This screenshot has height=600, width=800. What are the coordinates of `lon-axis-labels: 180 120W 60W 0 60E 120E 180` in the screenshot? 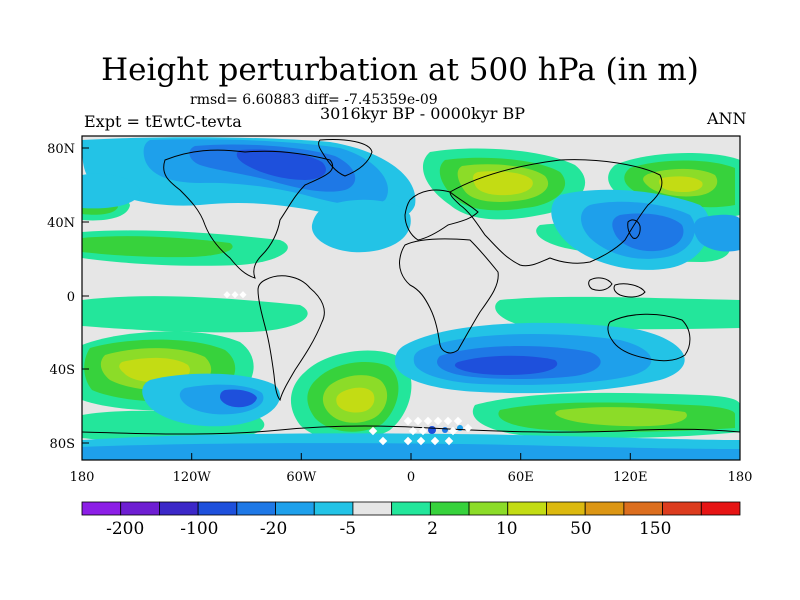 It's located at (411, 477).